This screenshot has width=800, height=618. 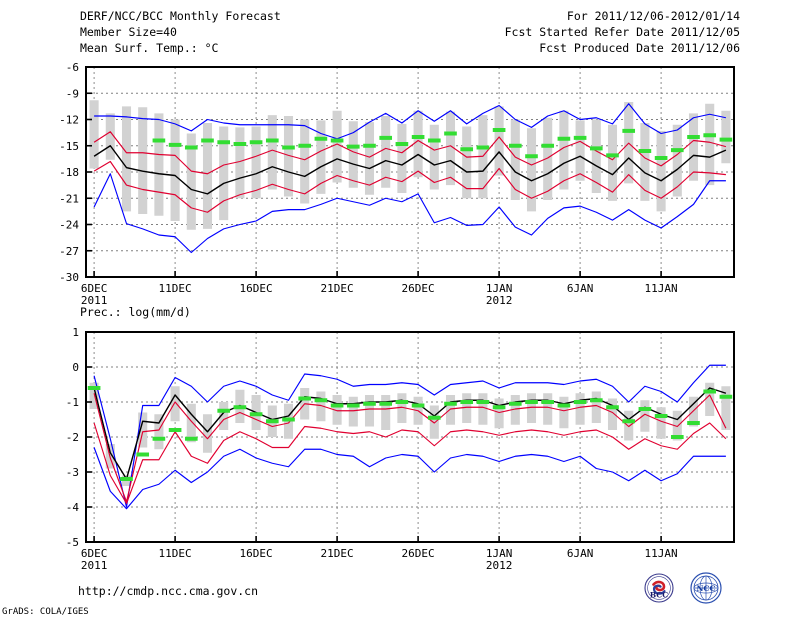 What do you see at coordinates (72, 67) in the screenshot?
I see `y-tick-label: -6` at bounding box center [72, 67].